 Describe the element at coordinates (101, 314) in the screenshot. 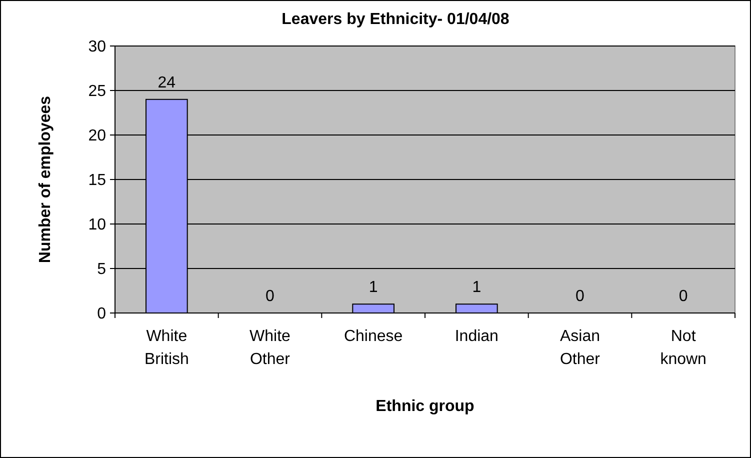

I see `y-tick-label: 0` at that location.